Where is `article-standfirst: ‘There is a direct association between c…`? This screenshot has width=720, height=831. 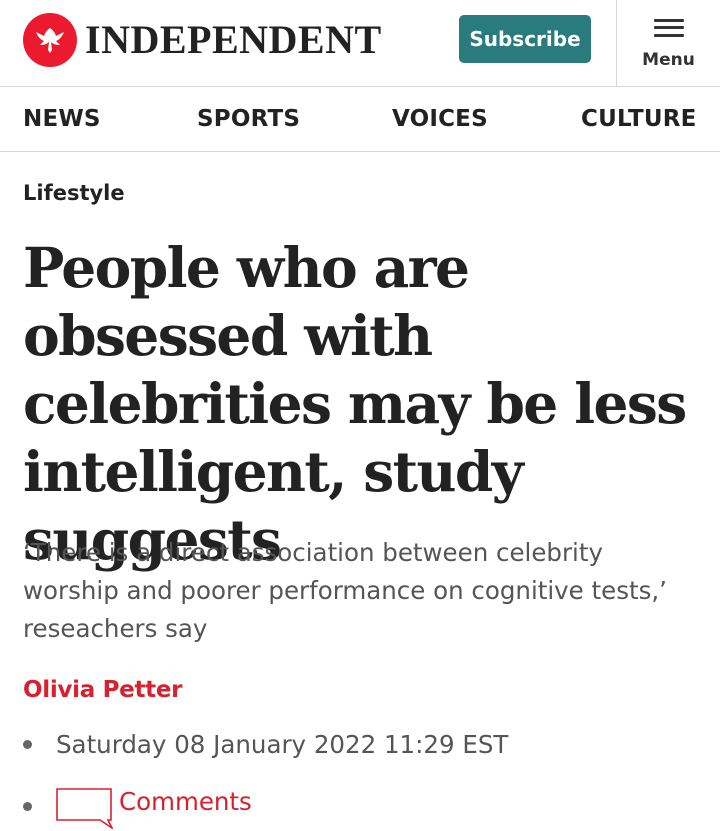 article-standfirst: ‘There is a direct association between c… is located at coordinates (345, 590).